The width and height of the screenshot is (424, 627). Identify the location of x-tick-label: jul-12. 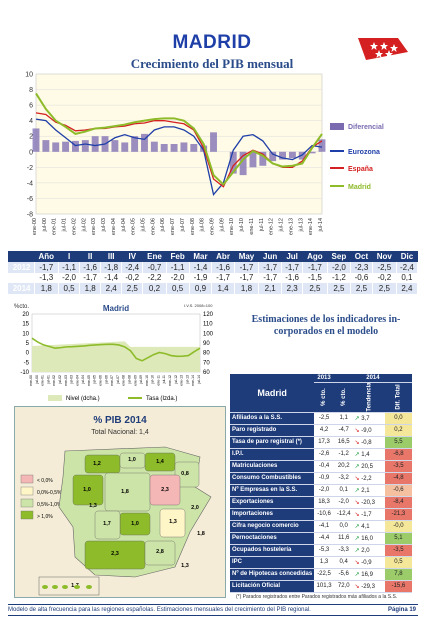
(282, 225).